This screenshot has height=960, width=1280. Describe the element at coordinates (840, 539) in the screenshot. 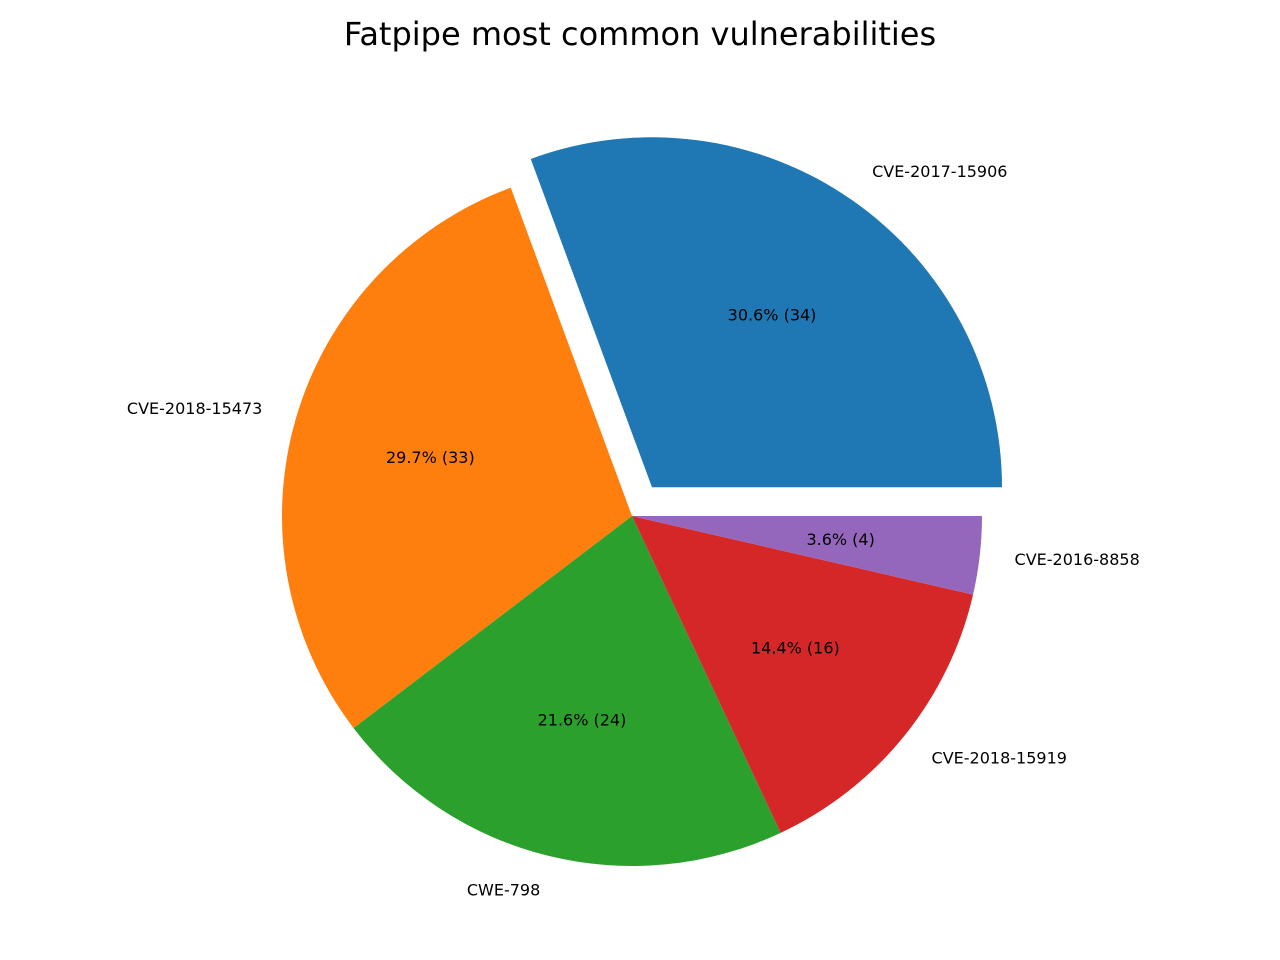

I see `percent-label-cve-2016-8858: 3.6% (4)` at that location.